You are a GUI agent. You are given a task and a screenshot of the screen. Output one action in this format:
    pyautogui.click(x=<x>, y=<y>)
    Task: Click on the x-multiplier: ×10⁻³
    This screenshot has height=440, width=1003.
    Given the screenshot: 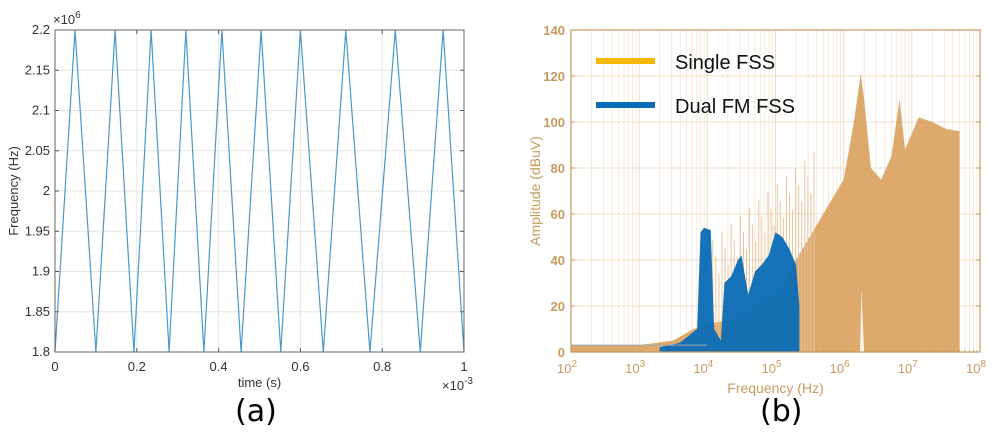 What is the action you would take?
    pyautogui.click(x=457, y=384)
    